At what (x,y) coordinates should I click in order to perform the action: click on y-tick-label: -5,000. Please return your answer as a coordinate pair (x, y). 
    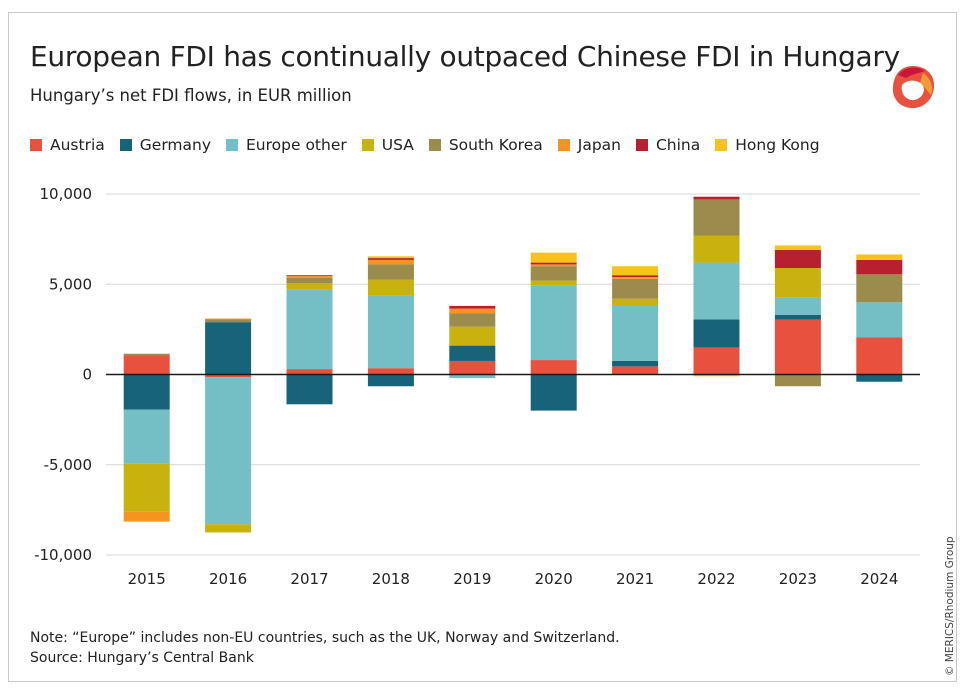
    Looking at the image, I should click on (68, 465).